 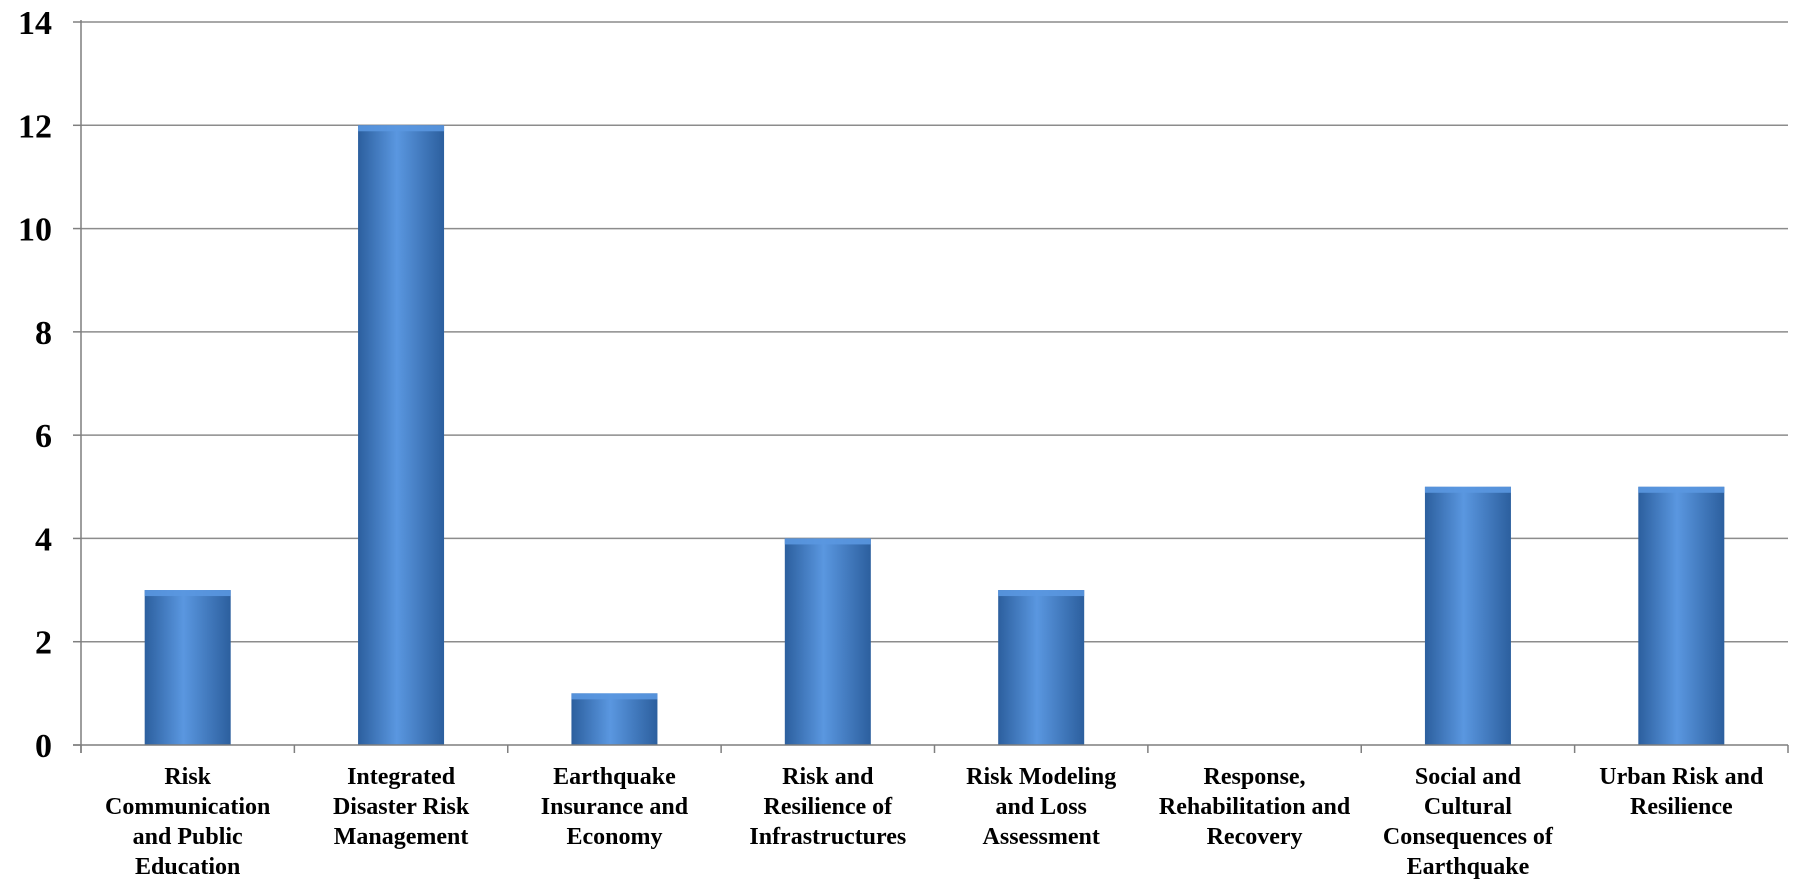 I want to click on x-category-label-line: Cultural, so click(x=1468, y=807).